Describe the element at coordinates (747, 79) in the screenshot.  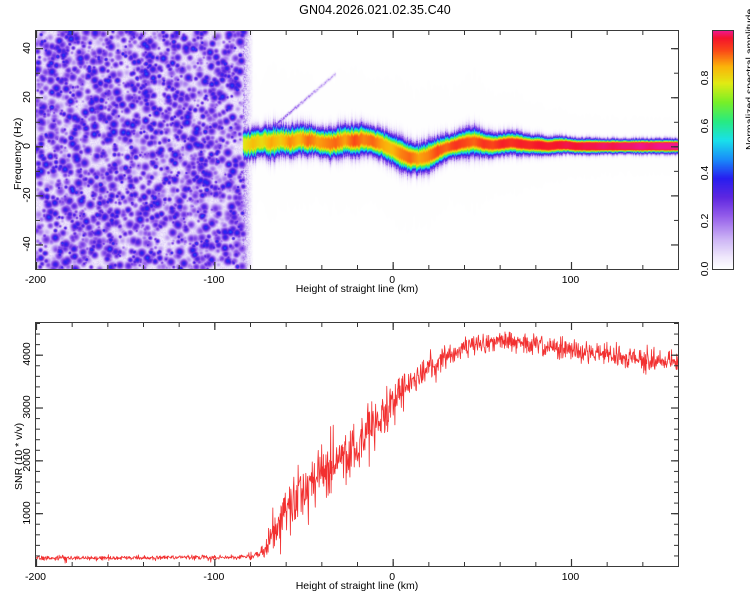
I see `colorbar-label: Normalized spectral amplitude` at that location.